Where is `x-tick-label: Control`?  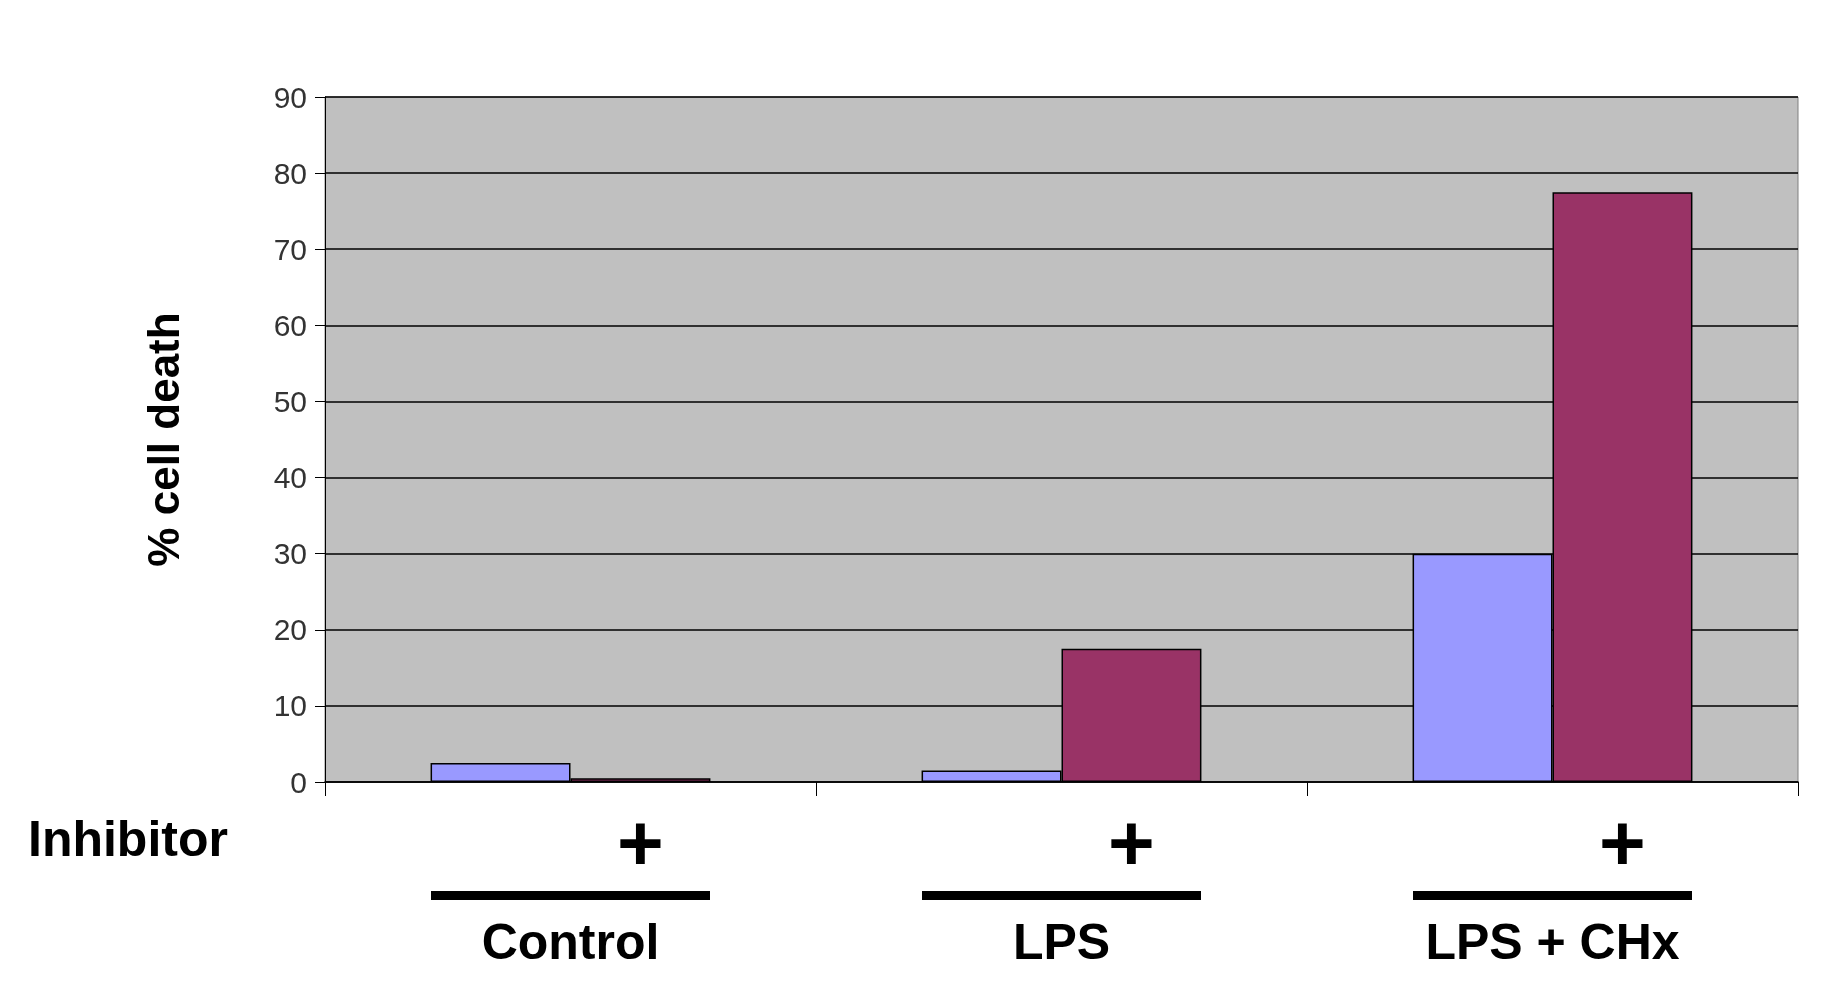 x-tick-label: Control is located at coordinates (570, 942).